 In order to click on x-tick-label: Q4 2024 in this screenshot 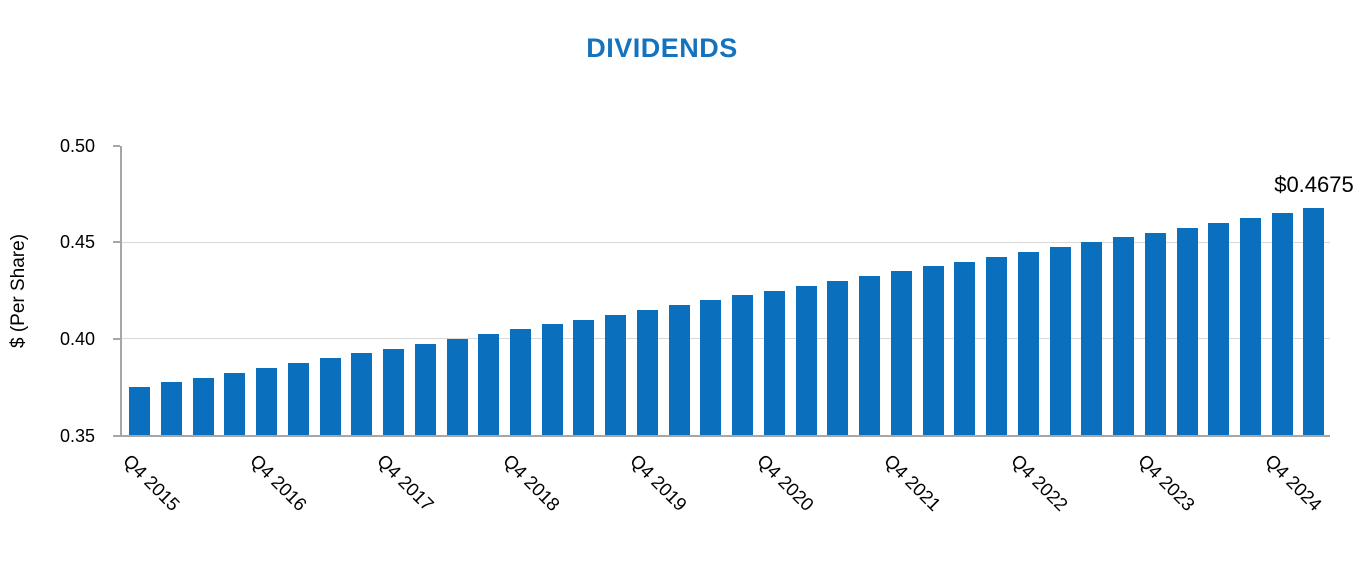, I will do `click(1294, 483)`.